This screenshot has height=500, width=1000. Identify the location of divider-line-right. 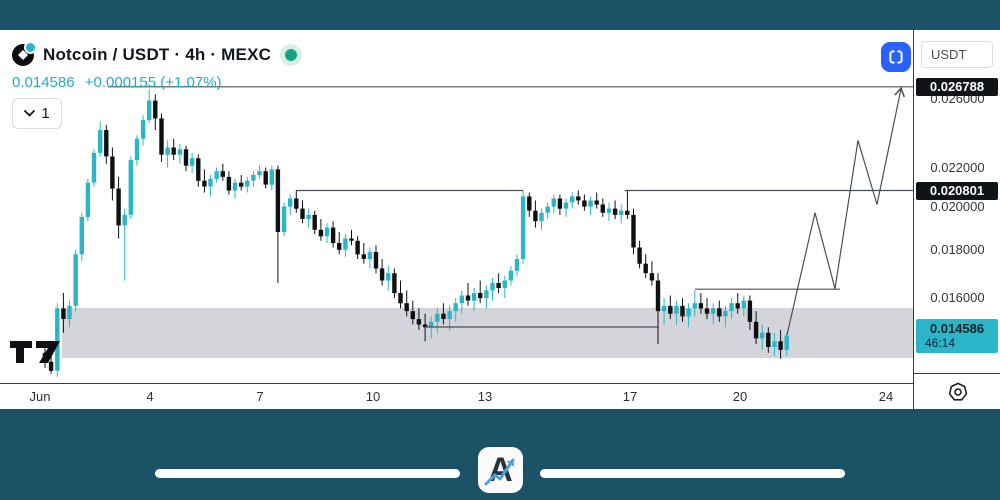
(692, 473).